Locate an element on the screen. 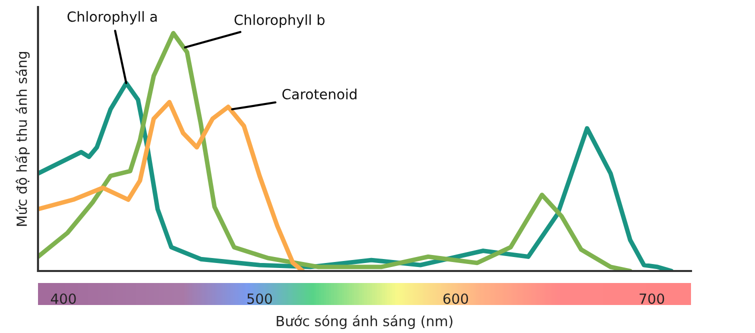 The width and height of the screenshot is (755, 333). x-tick-label: 700 is located at coordinates (652, 298).